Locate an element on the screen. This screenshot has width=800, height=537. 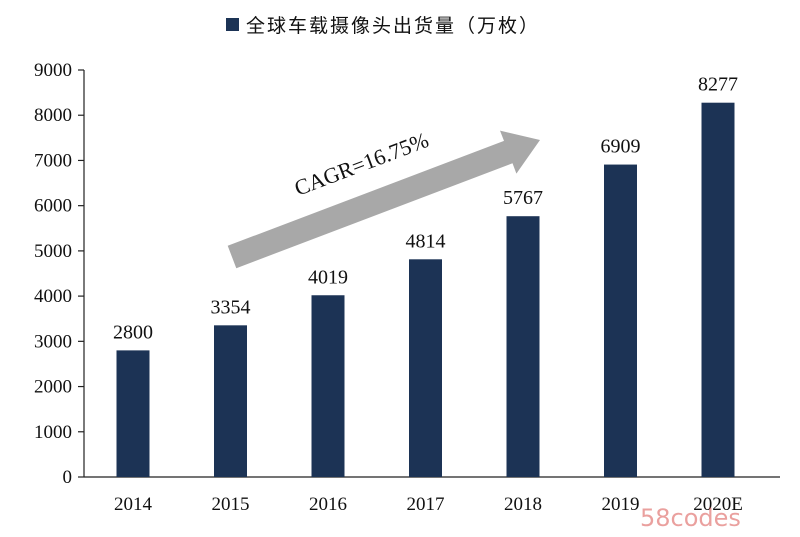
x-tick-label: 2019 is located at coordinates (621, 504).